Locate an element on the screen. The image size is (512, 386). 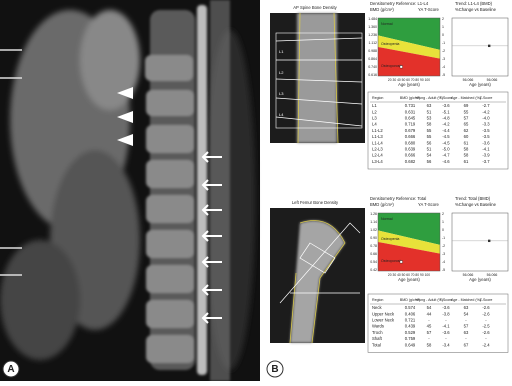
table-cell: 0.574 is located at coordinates (410, 307).